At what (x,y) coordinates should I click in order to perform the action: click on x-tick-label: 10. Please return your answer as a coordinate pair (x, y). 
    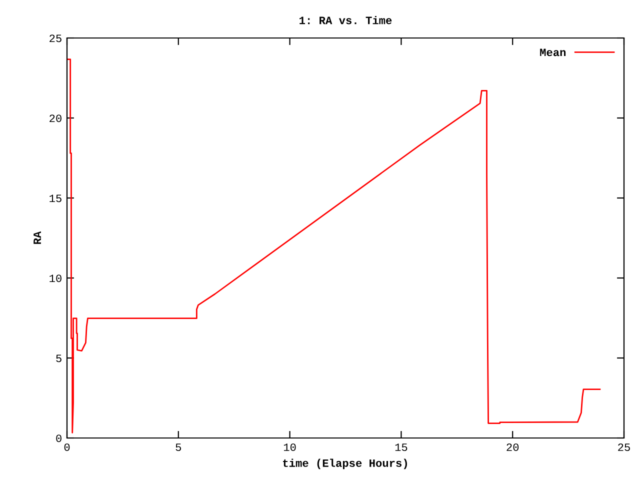
    Looking at the image, I should click on (290, 447).